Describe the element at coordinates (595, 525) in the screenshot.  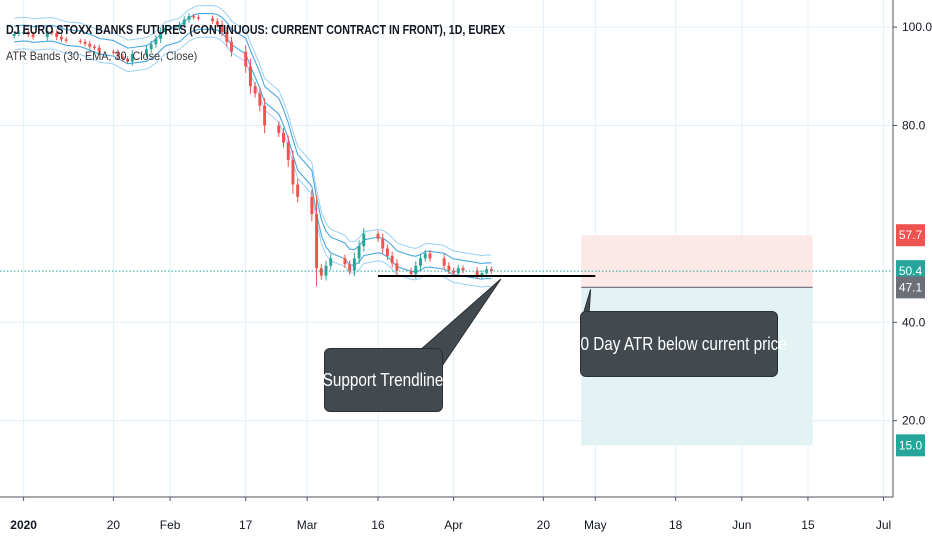
I see `x-tick-label: May` at that location.